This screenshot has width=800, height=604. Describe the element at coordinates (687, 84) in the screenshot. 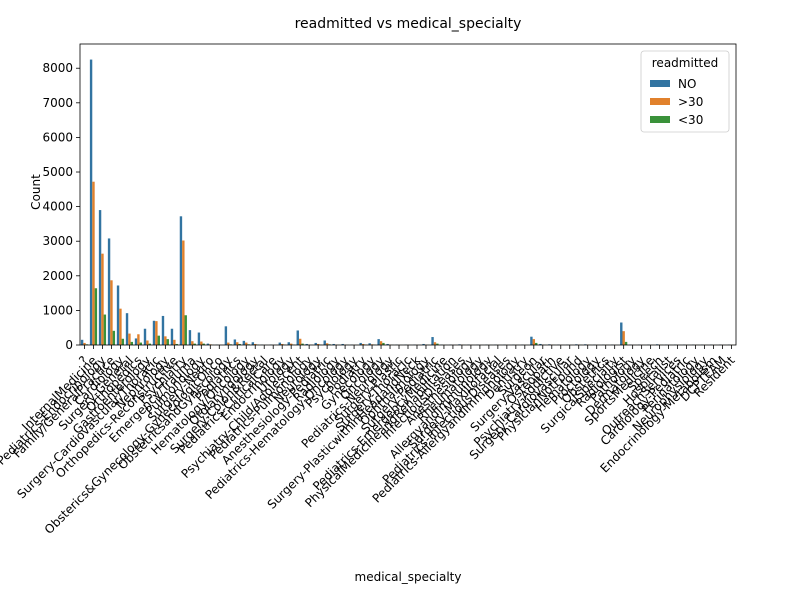

I see `legend-entry: NO` at that location.